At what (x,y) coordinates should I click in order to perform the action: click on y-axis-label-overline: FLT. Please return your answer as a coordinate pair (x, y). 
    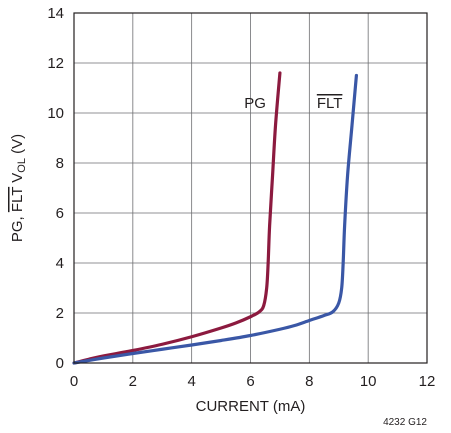
    Looking at the image, I should click on (17, 199).